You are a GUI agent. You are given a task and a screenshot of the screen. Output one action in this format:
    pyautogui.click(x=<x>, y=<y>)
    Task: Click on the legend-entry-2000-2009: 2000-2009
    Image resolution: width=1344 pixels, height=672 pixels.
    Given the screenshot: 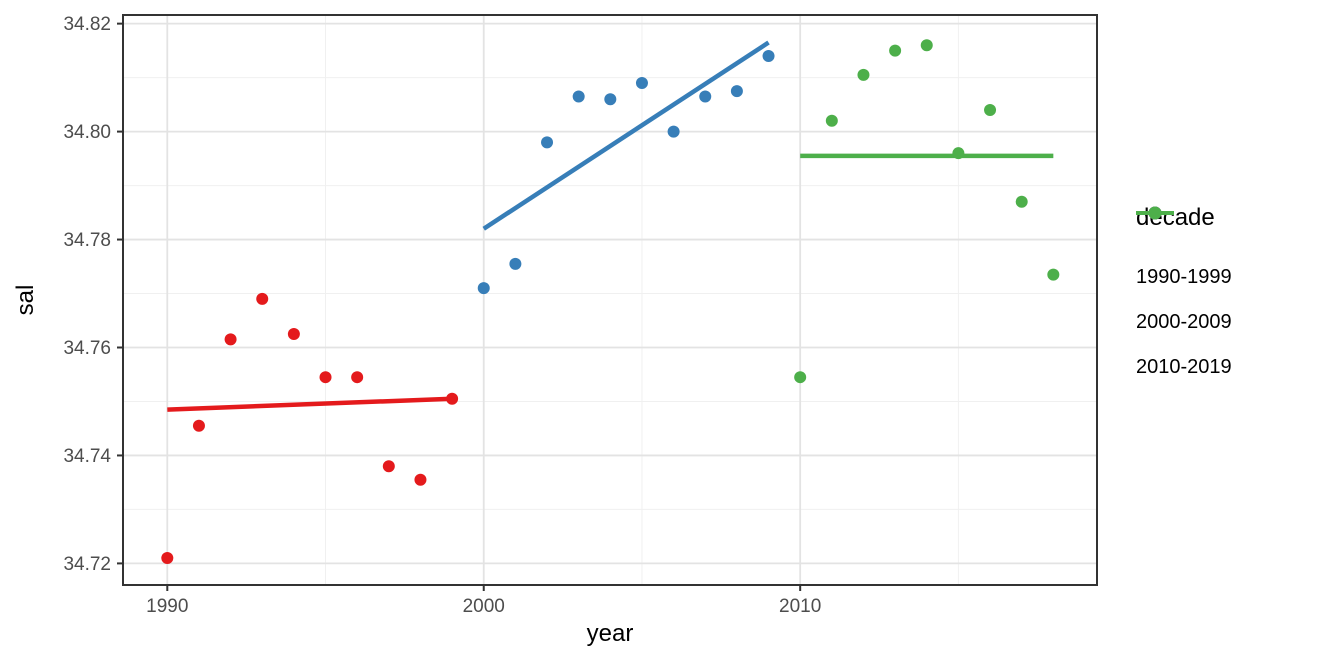 What is the action you would take?
    pyautogui.click(x=1238, y=271)
    